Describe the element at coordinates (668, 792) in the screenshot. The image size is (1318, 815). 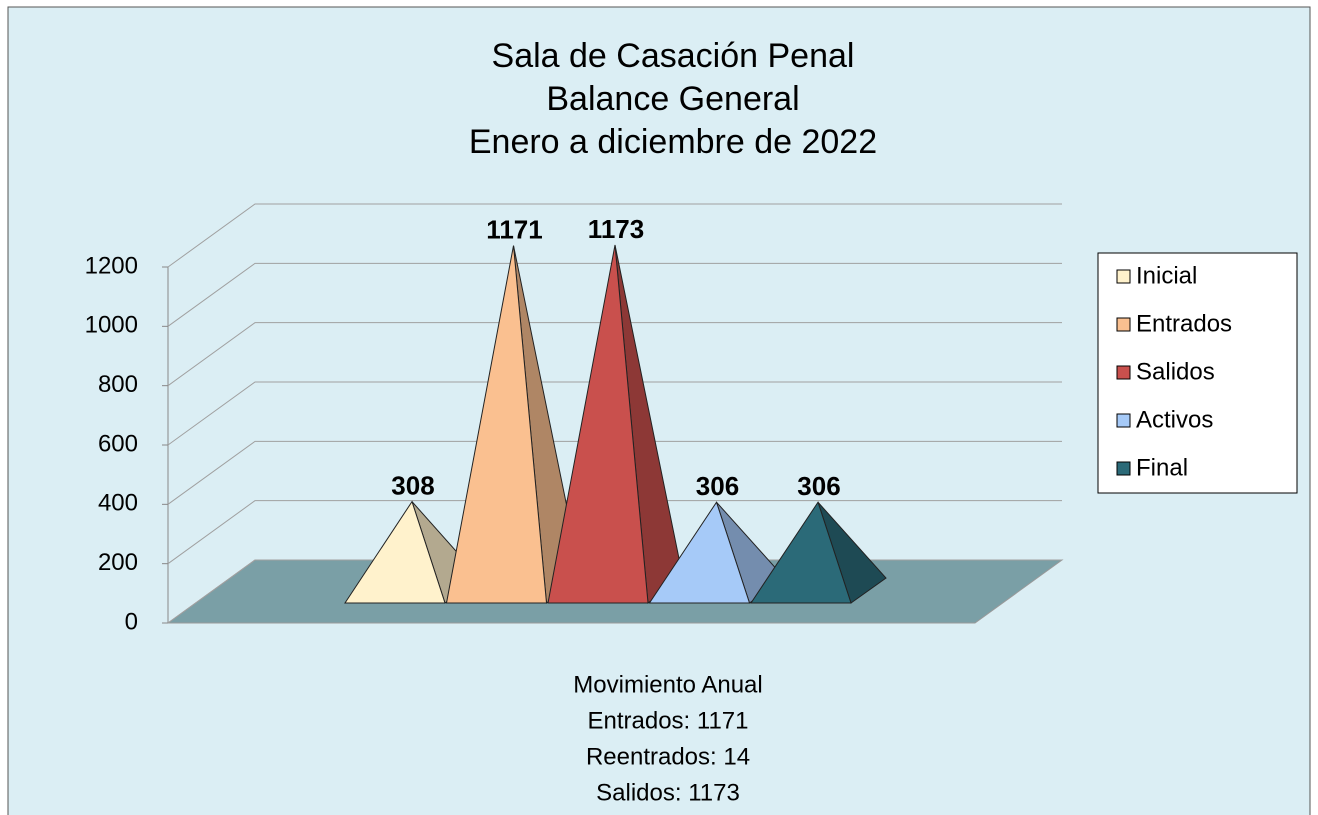
I see `annotation: Salidos: 1173` at that location.